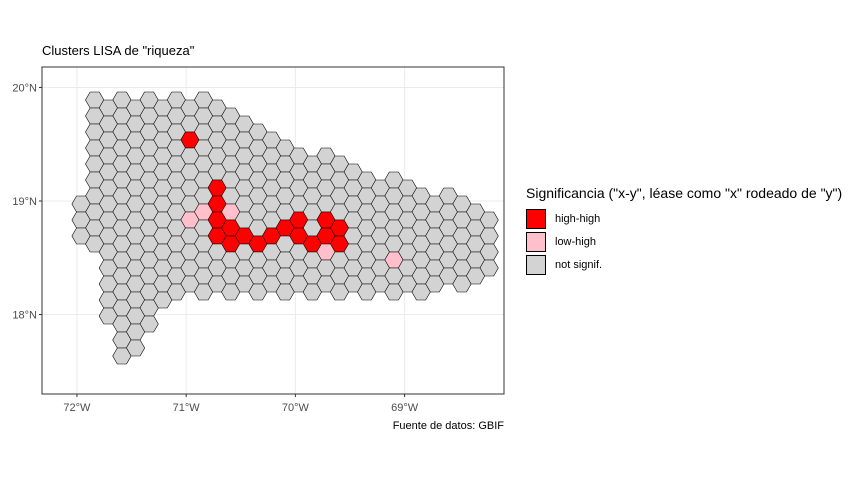  I want to click on legend-swatch-not-signif, so click(536, 264).